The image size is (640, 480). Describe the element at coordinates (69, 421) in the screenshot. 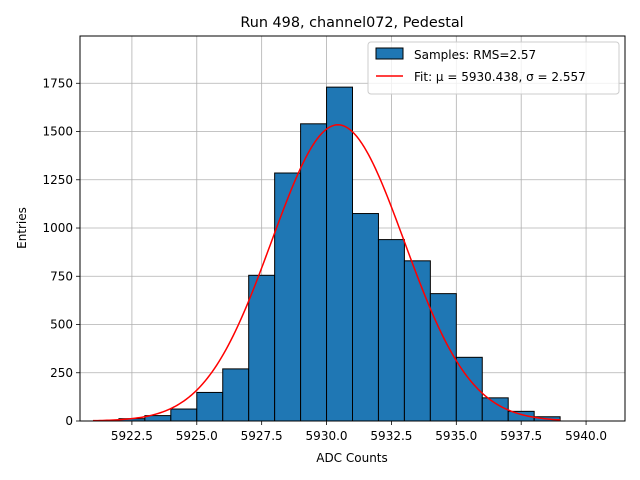

I see `y-tick-label: 0` at that location.